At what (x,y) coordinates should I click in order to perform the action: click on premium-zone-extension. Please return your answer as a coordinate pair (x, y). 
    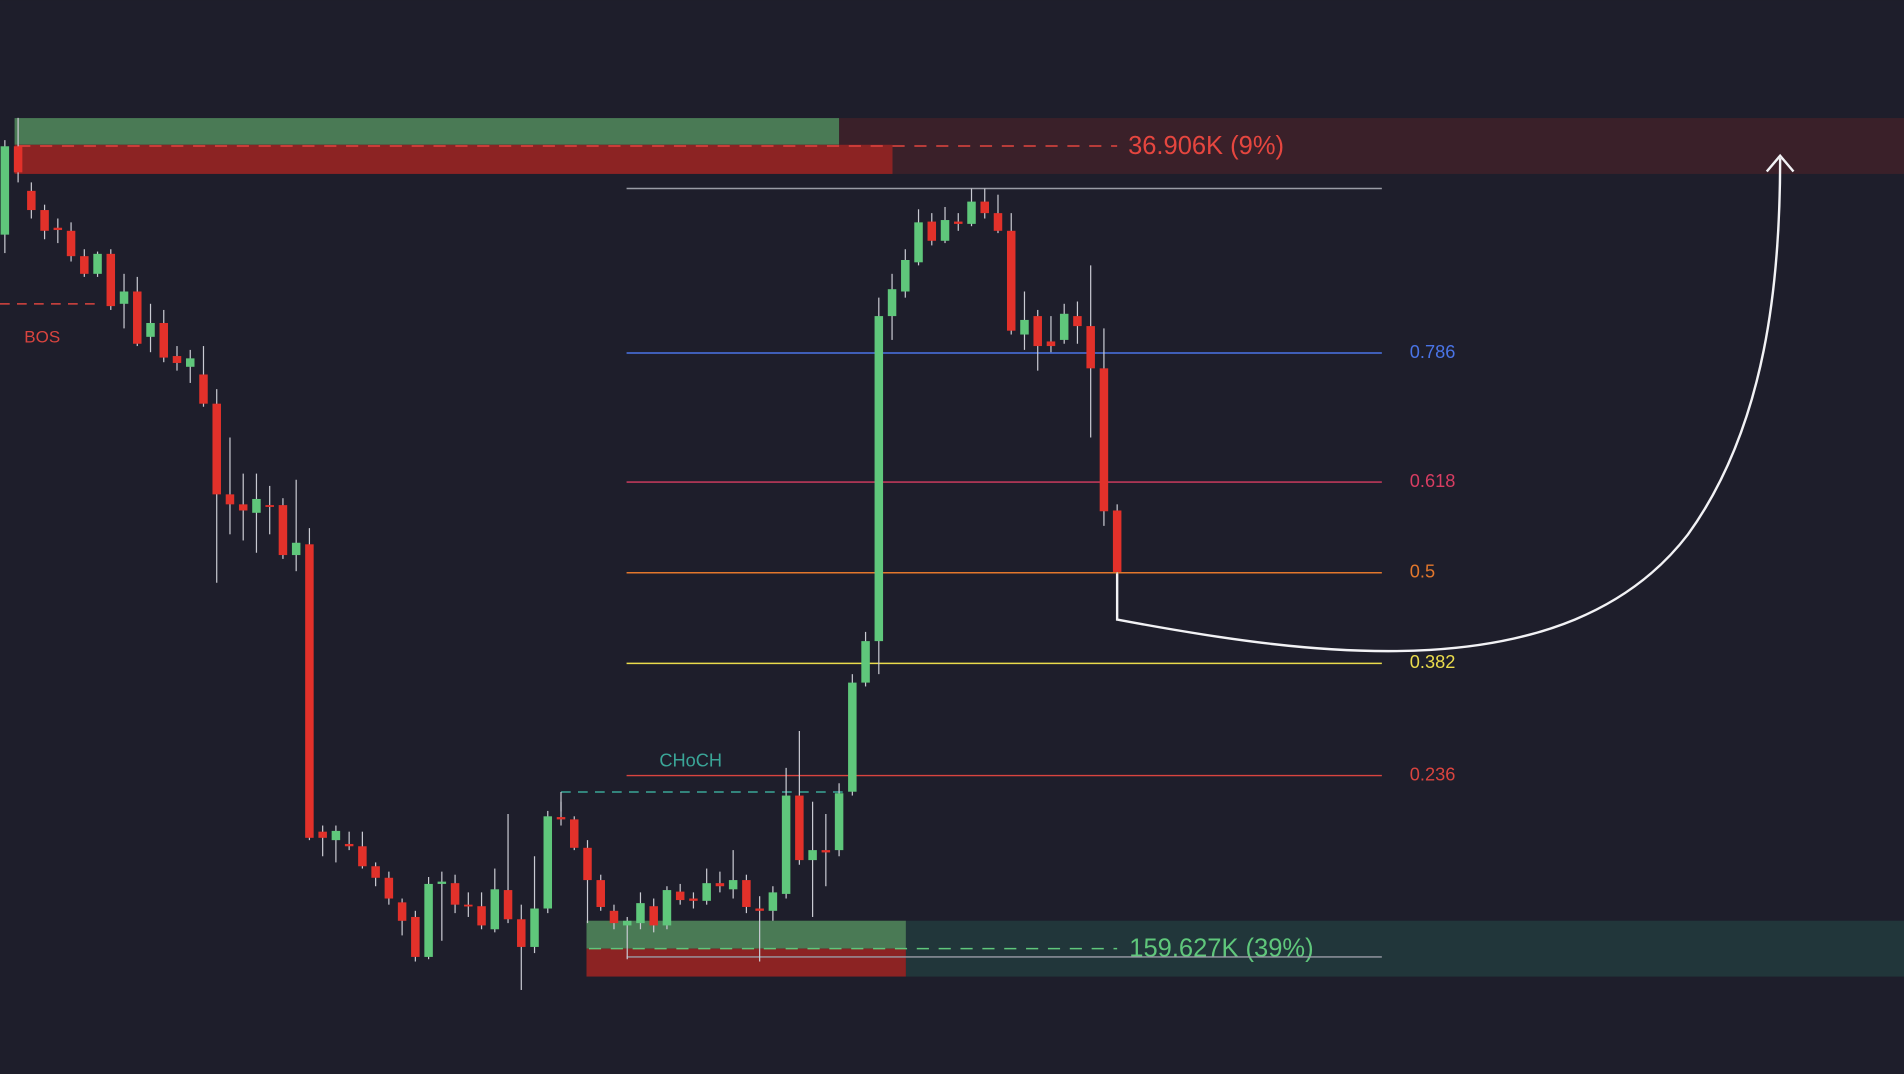
    Looking at the image, I should click on (1371, 146).